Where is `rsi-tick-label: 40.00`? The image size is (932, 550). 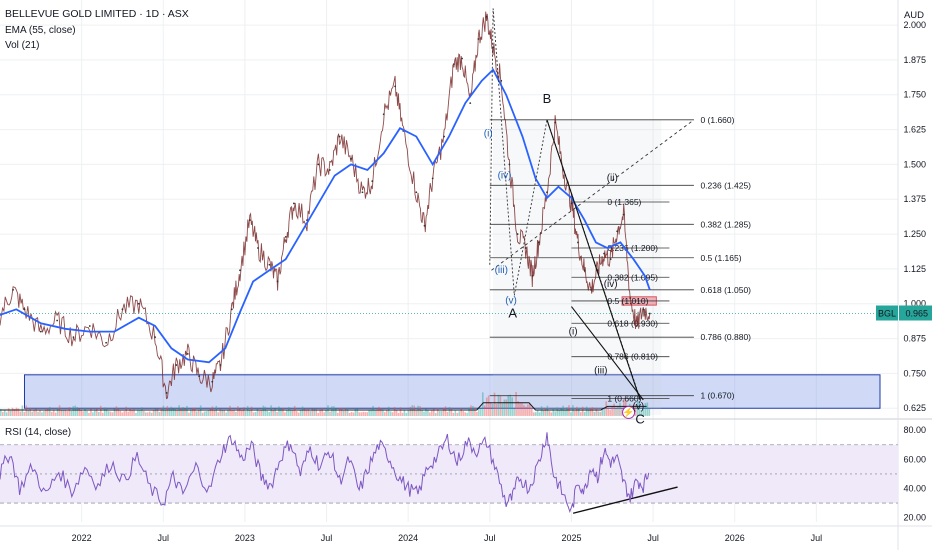 rsi-tick-label: 40.00 is located at coordinates (914, 488).